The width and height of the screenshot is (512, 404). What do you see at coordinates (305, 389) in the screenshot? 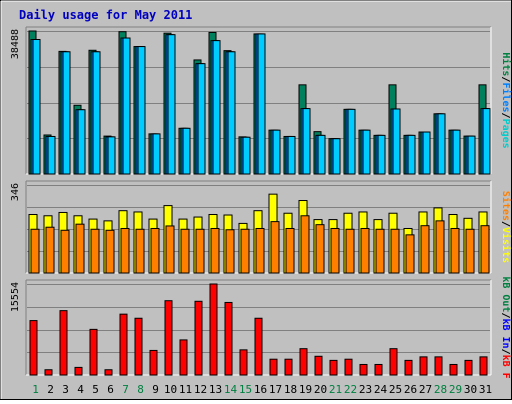
I see `x-label-day-19: 19` at bounding box center [305, 389].